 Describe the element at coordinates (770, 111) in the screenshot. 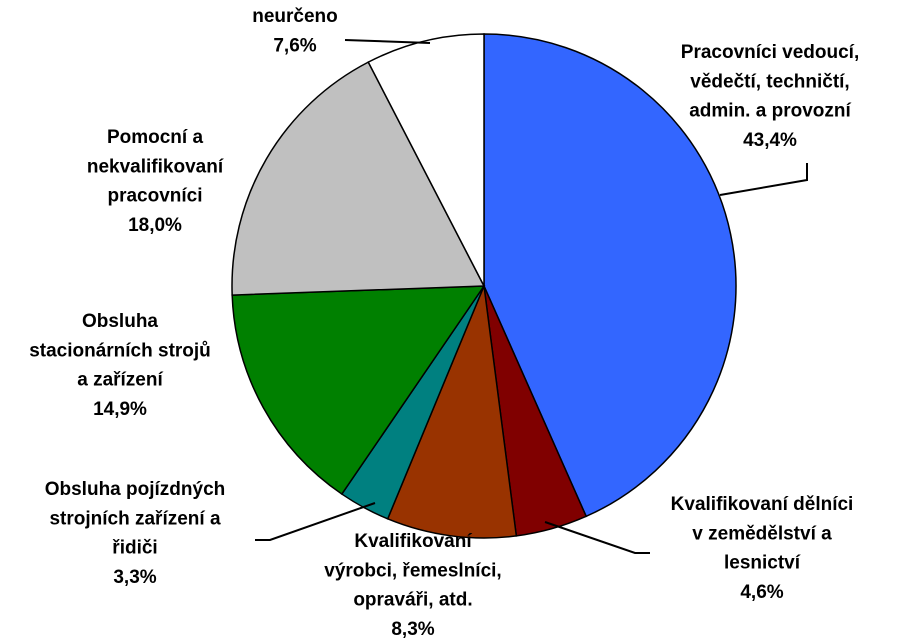

I see `label-line: admin. a provozní` at that location.